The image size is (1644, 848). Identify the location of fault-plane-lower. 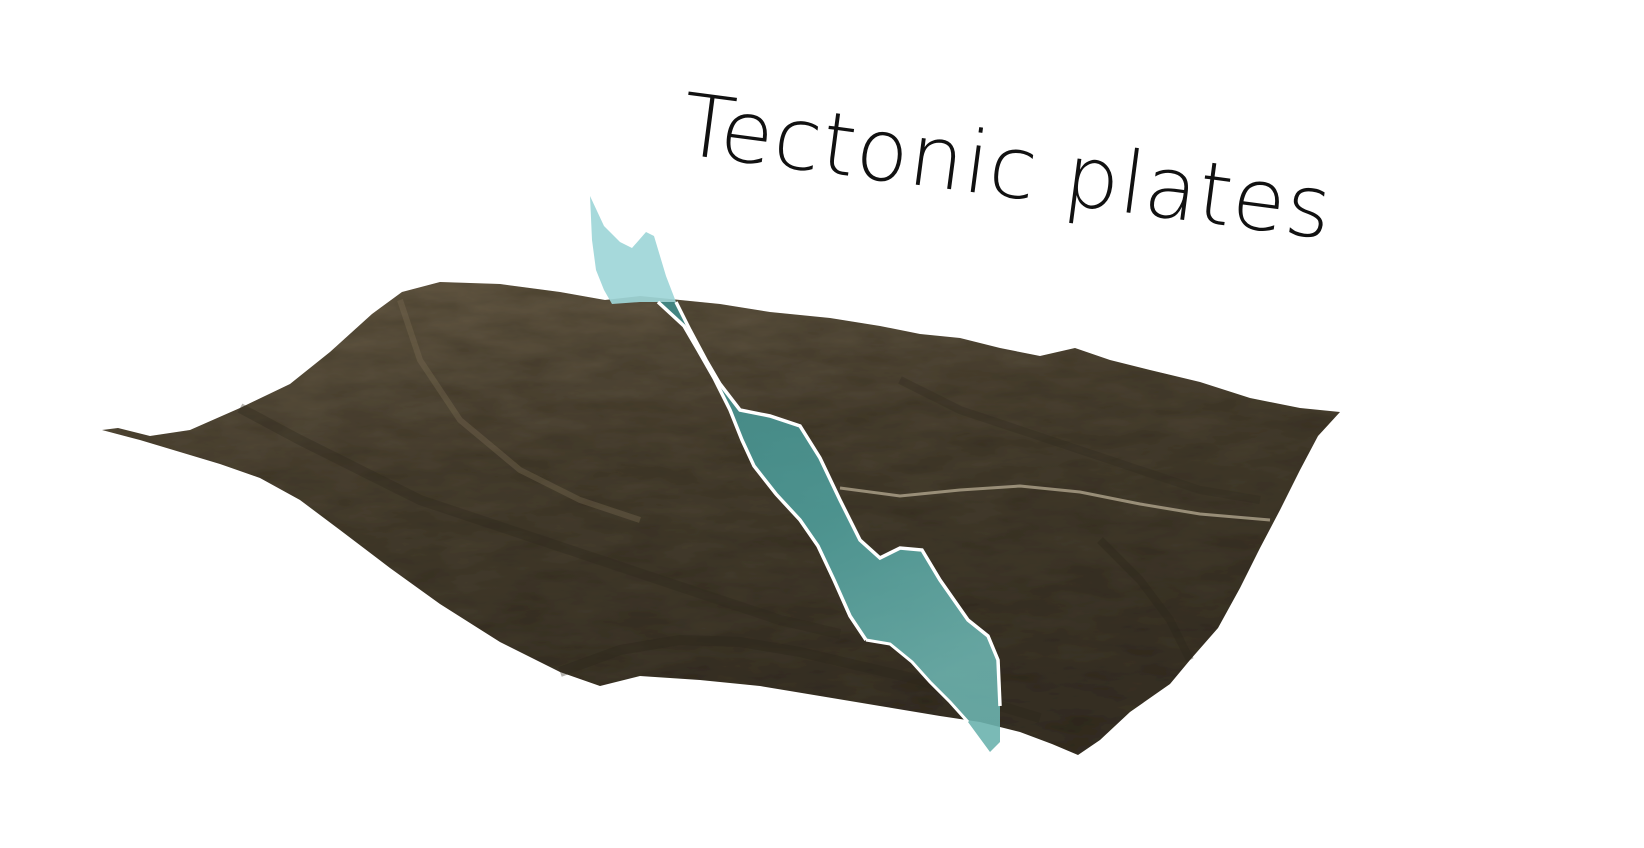
(829, 527).